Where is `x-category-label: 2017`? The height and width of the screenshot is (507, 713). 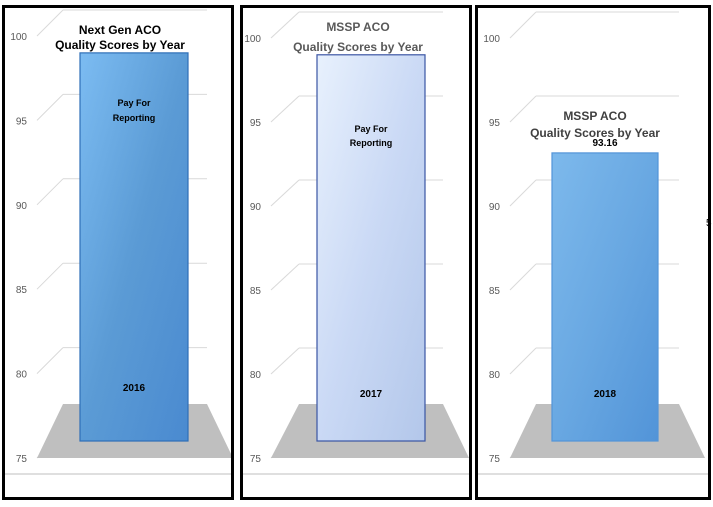 x-category-label: 2017 is located at coordinates (371, 394).